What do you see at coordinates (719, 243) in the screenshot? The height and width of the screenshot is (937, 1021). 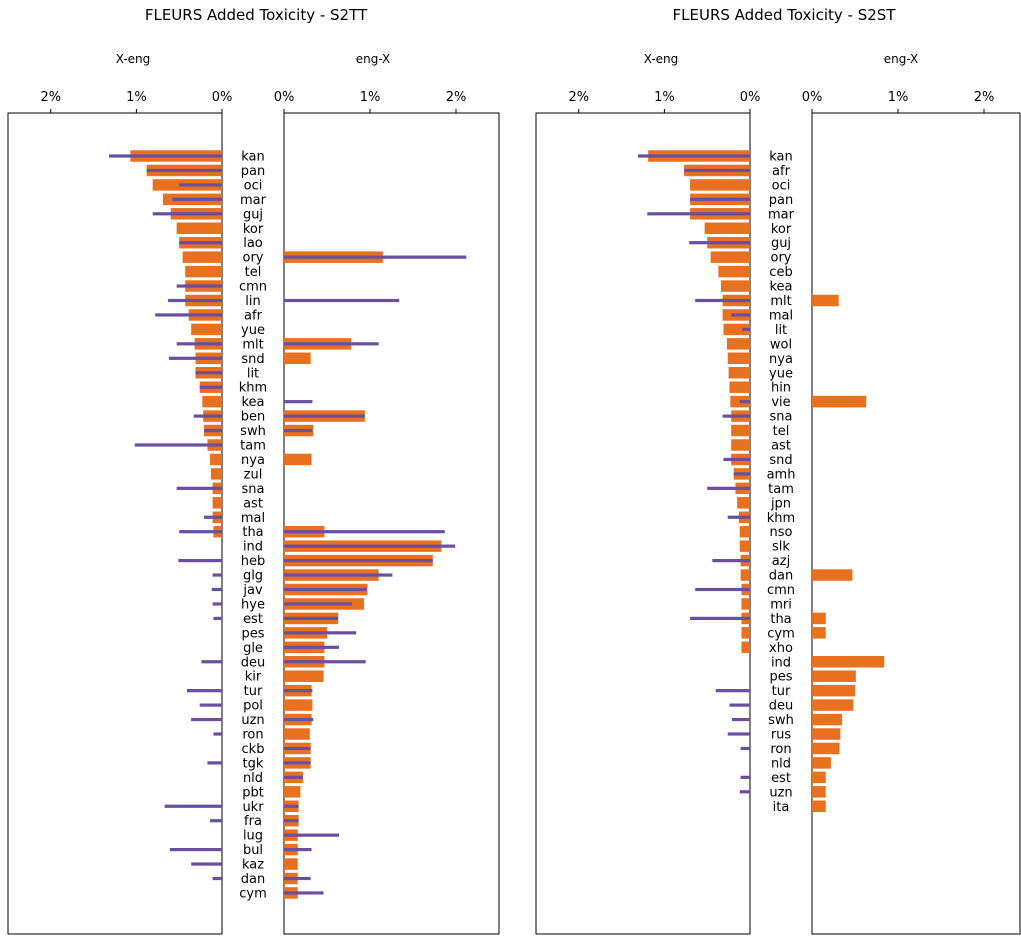 I see `x-eng-line-guj` at bounding box center [719, 243].